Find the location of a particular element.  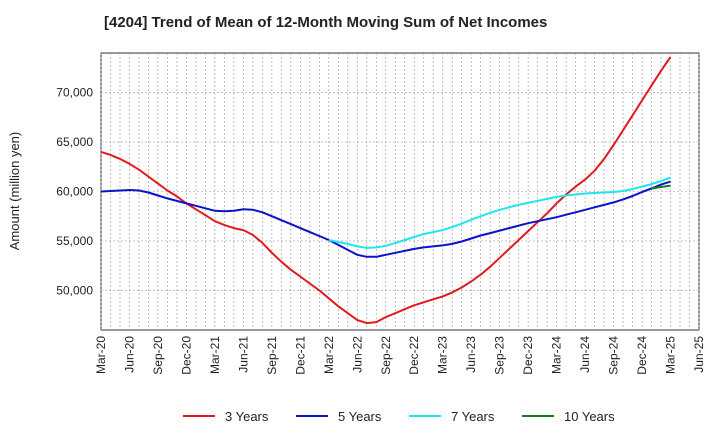

x-tick-label: Sep-21 is located at coordinates (272, 355).